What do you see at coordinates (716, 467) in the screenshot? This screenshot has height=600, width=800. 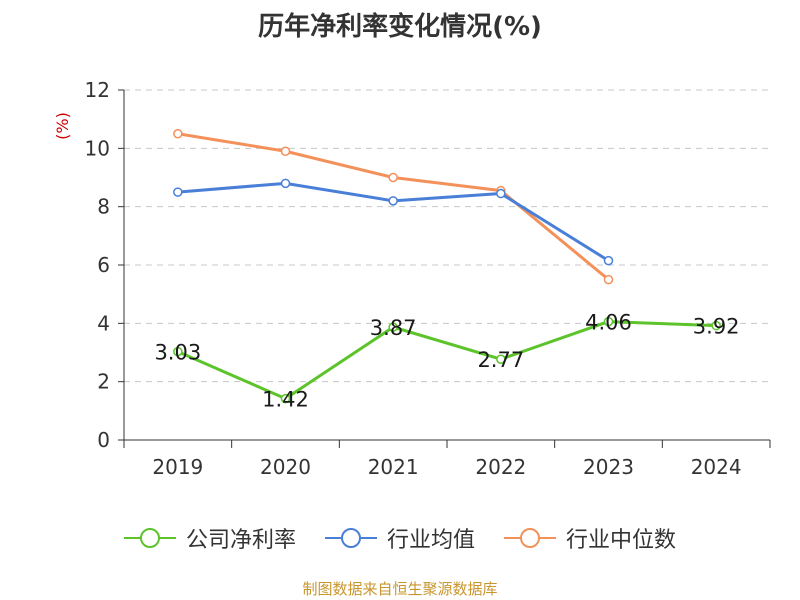 I see `x-tick-label: 2024` at bounding box center [716, 467].